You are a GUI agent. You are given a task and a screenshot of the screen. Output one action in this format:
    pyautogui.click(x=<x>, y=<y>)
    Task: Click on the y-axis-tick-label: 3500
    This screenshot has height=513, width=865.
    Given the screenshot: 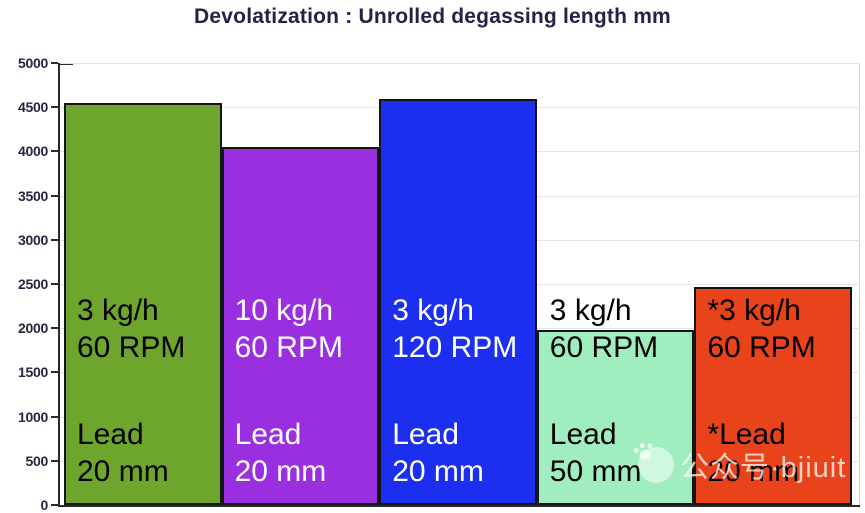 What is the action you would take?
    pyautogui.click(x=33, y=195)
    